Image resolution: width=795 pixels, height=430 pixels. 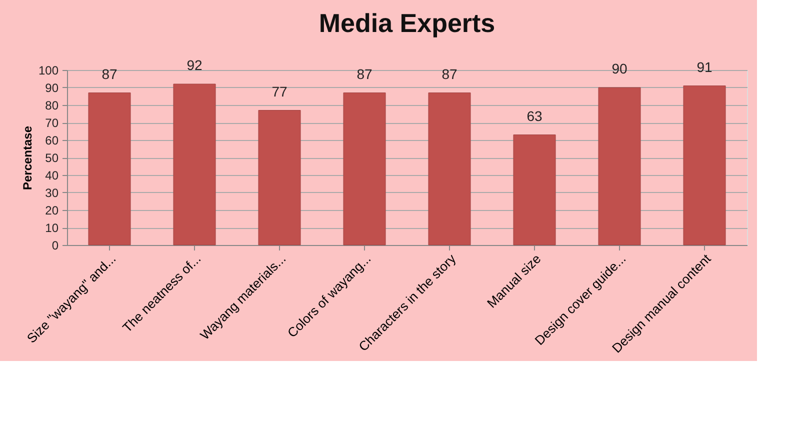 What do you see at coordinates (52, 175) in the screenshot?
I see `y-tick-label: 40` at bounding box center [52, 175].